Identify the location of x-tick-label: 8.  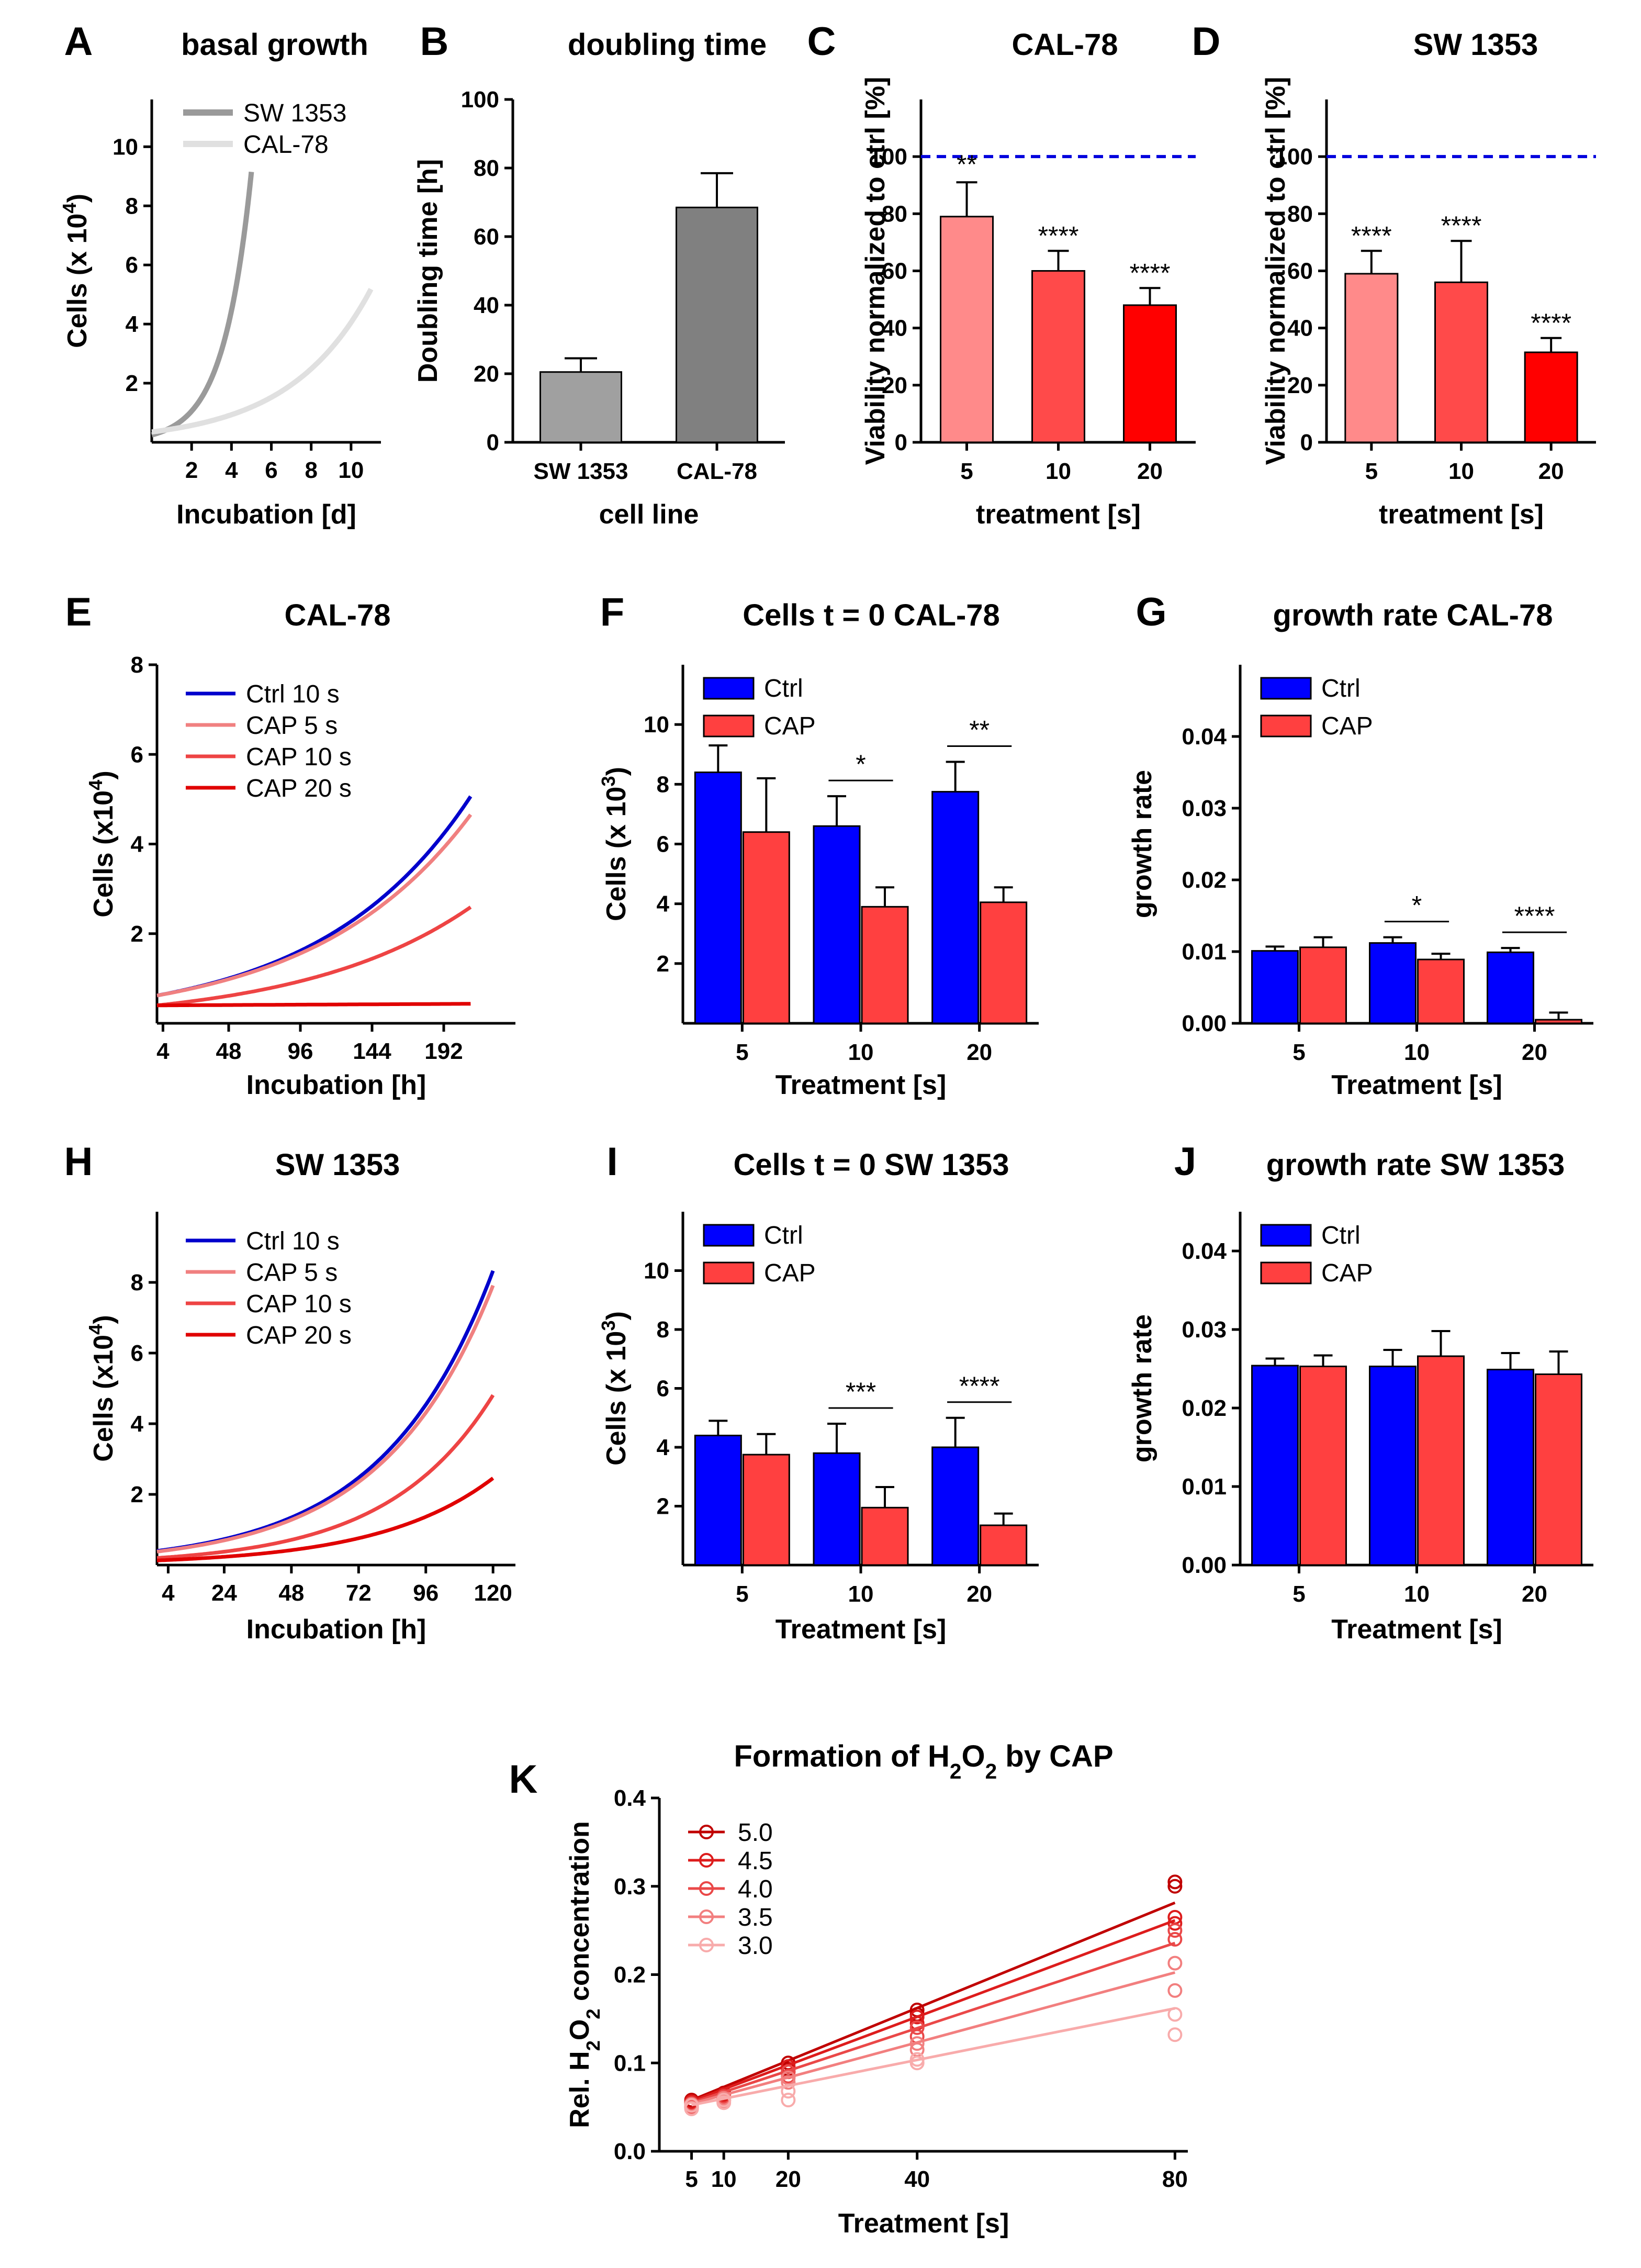
(311, 470).